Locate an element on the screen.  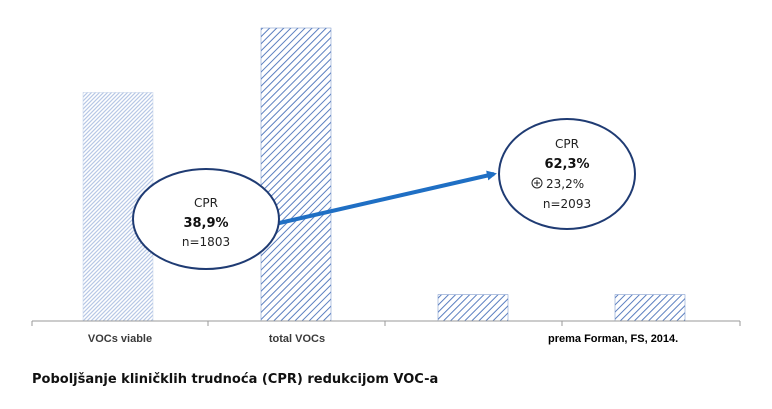
cpr-bubble-left is located at coordinates (206, 219).